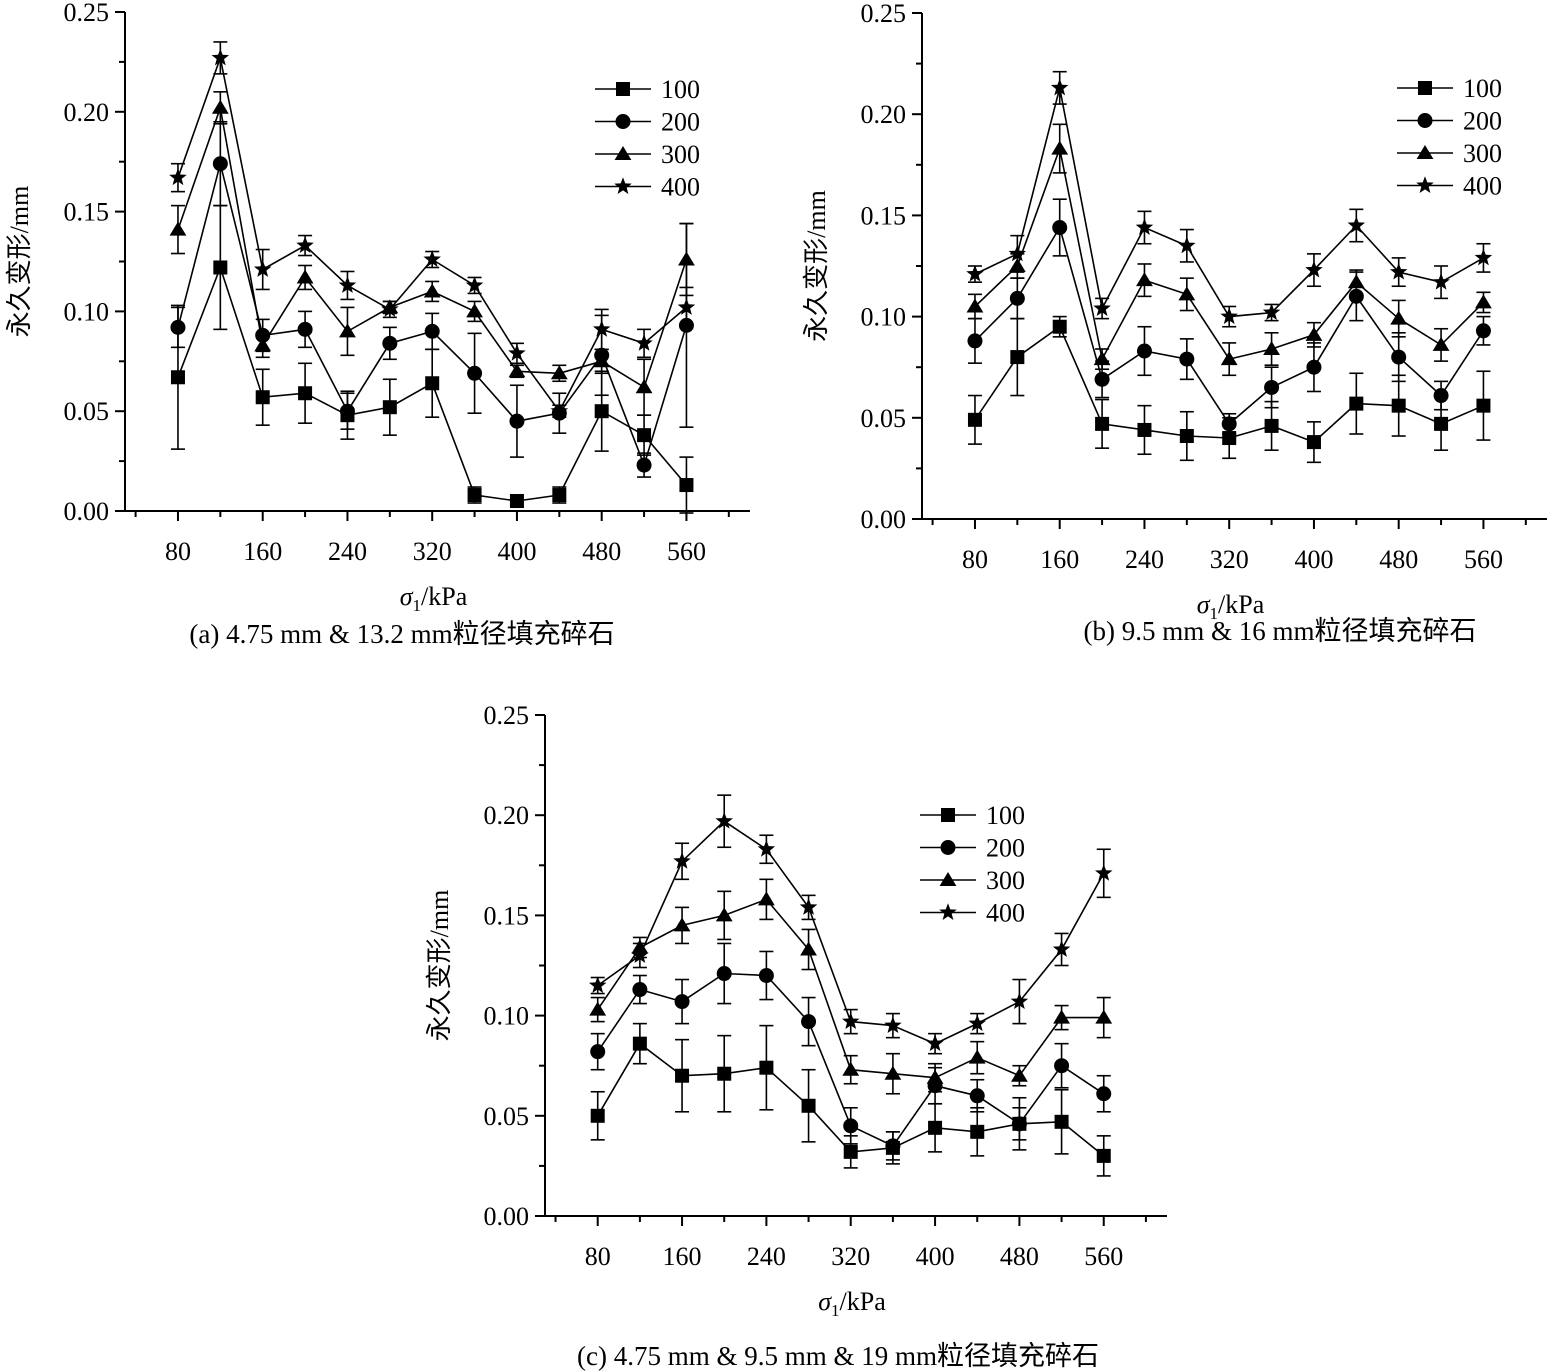  What do you see at coordinates (87, 13) in the screenshot?
I see `y-tick-label: 0.25` at bounding box center [87, 13].